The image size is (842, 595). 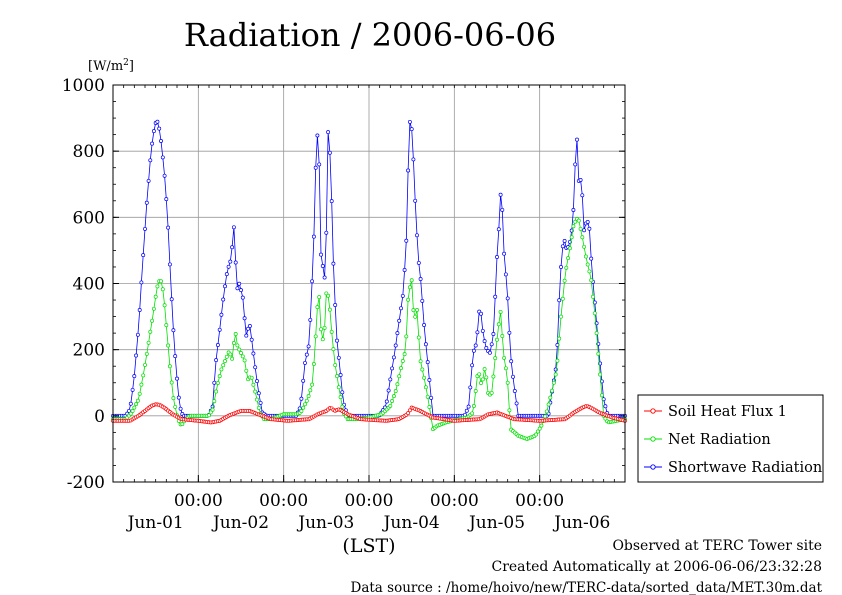 What do you see at coordinates (581, 523) in the screenshot?
I see `x-tick-date-label: Jun-06` at bounding box center [581, 523].